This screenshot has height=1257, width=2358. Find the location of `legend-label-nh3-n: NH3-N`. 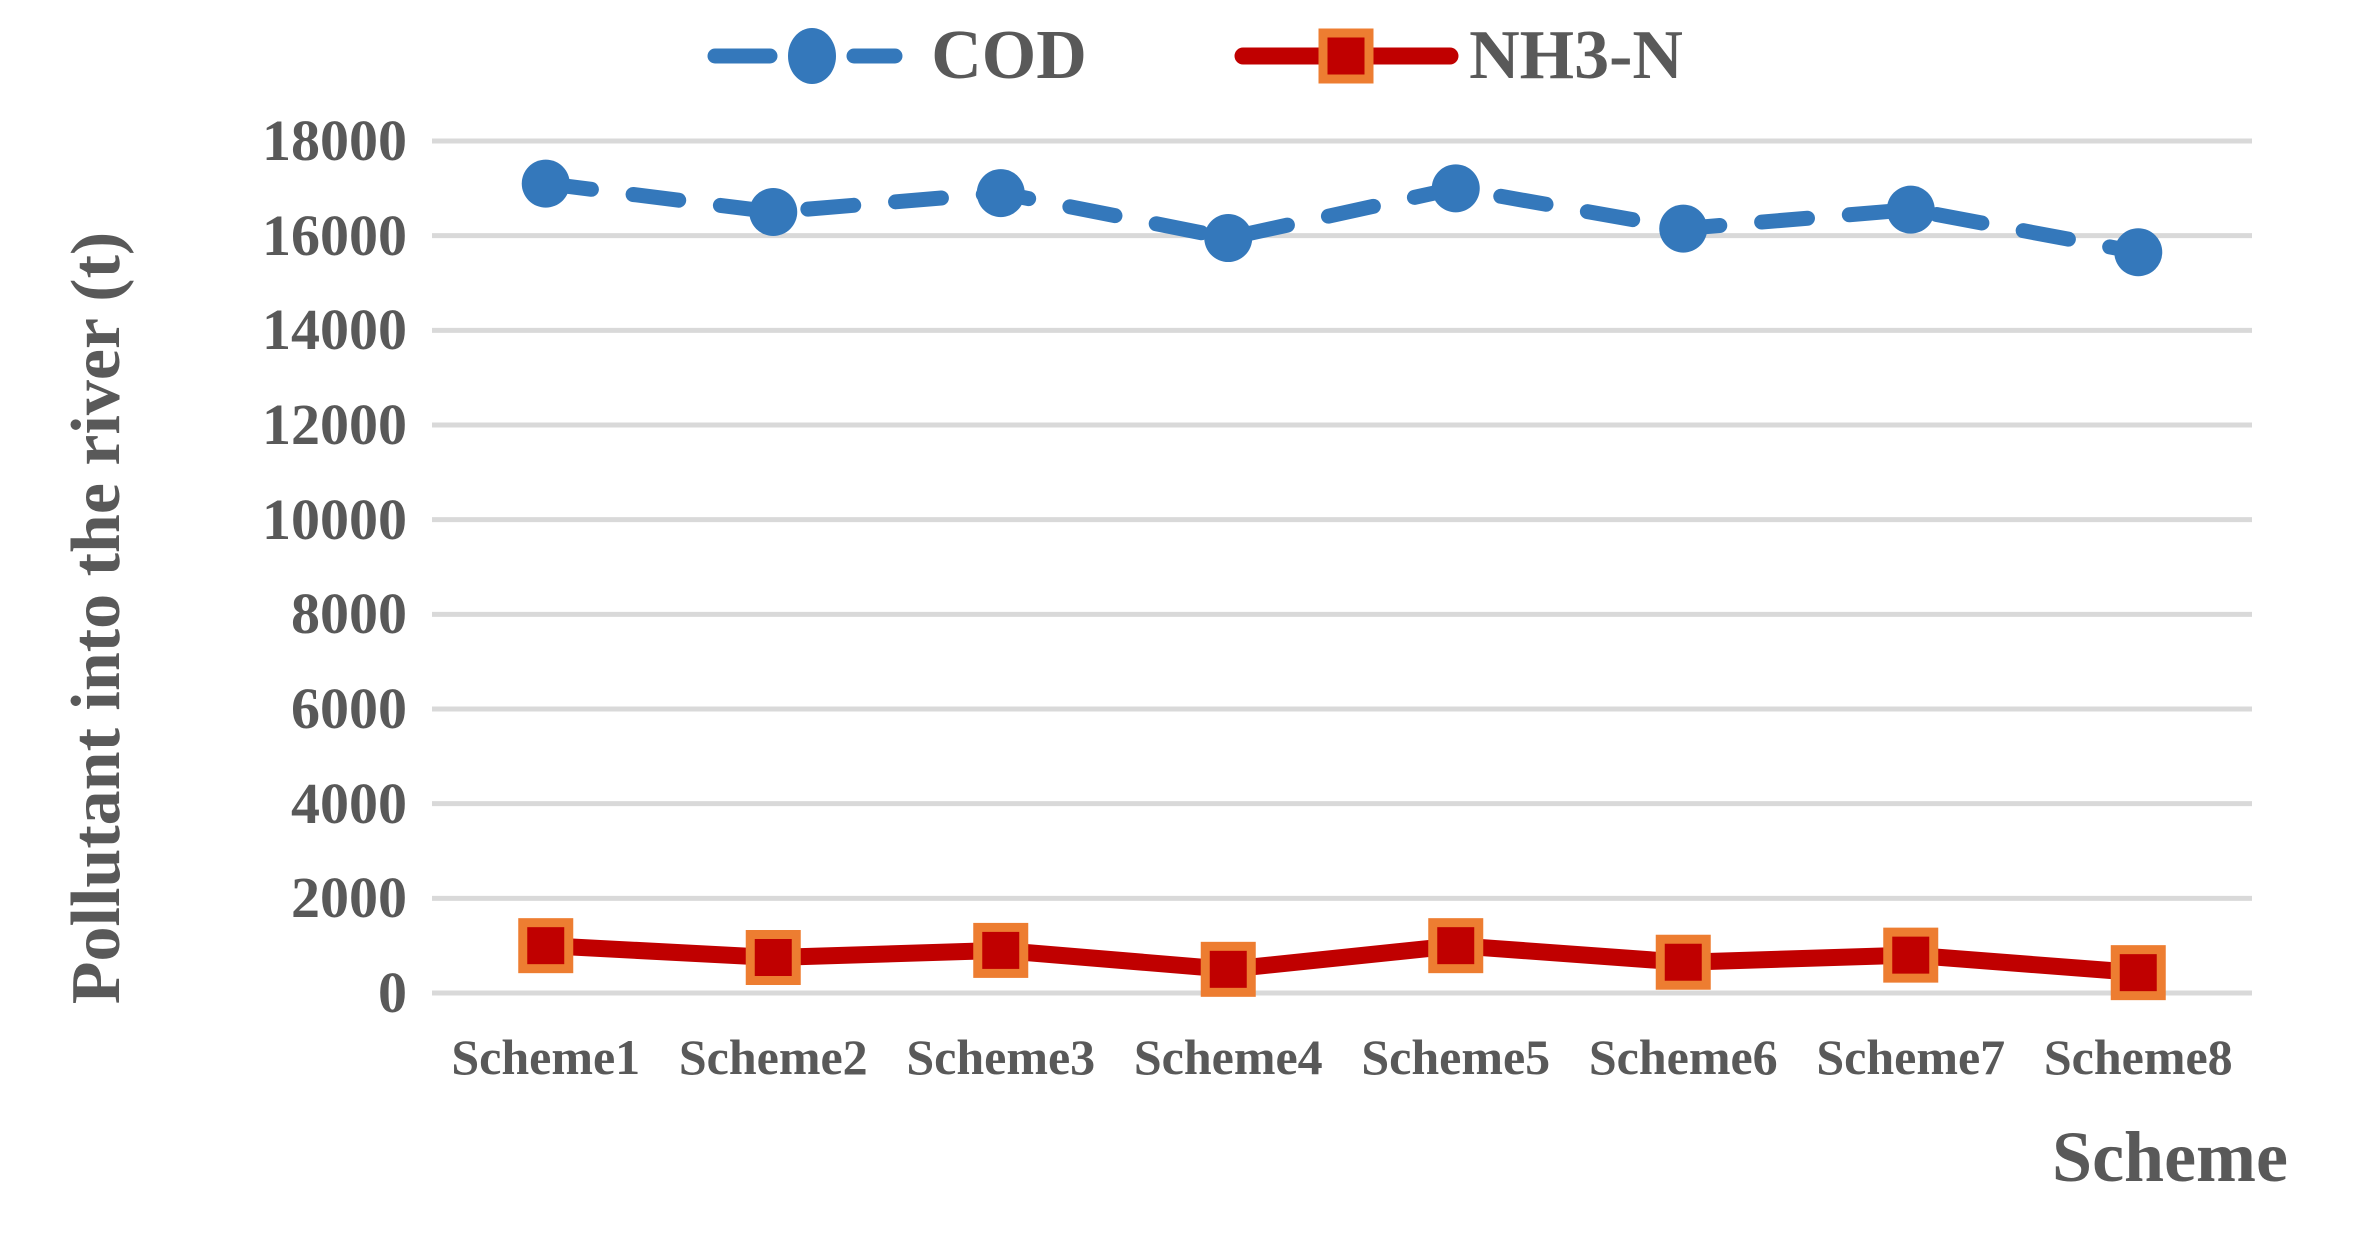

legend-label-nh3-n: NH3-N is located at coordinates (1576, 55).